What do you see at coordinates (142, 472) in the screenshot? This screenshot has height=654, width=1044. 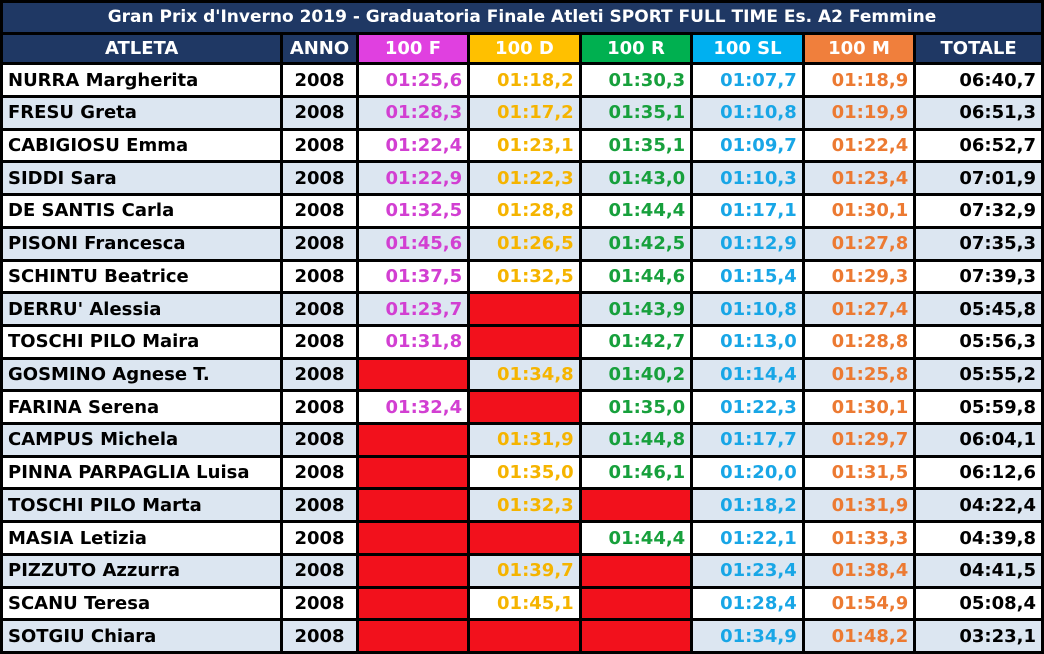 I see `athlete-name: PINNA PARPAGLIA Luisa` at bounding box center [142, 472].